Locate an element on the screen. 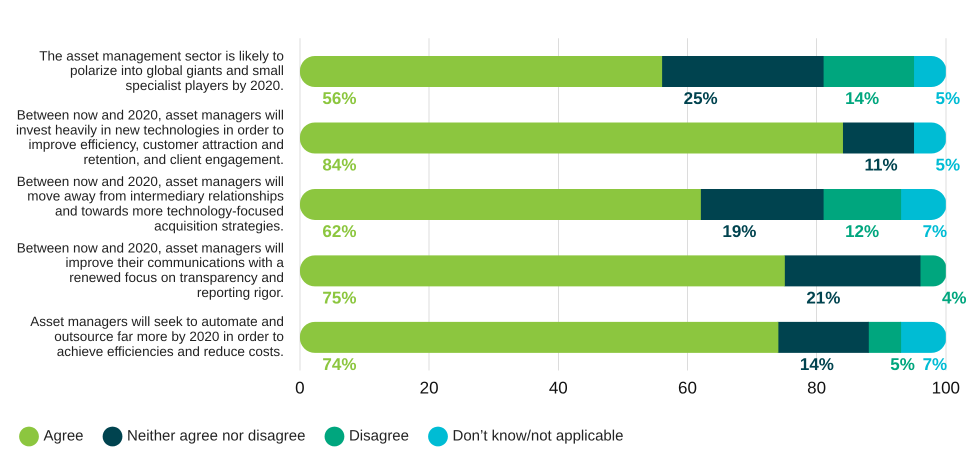 This screenshot has width=968, height=454. data-label: 25% is located at coordinates (701, 98).